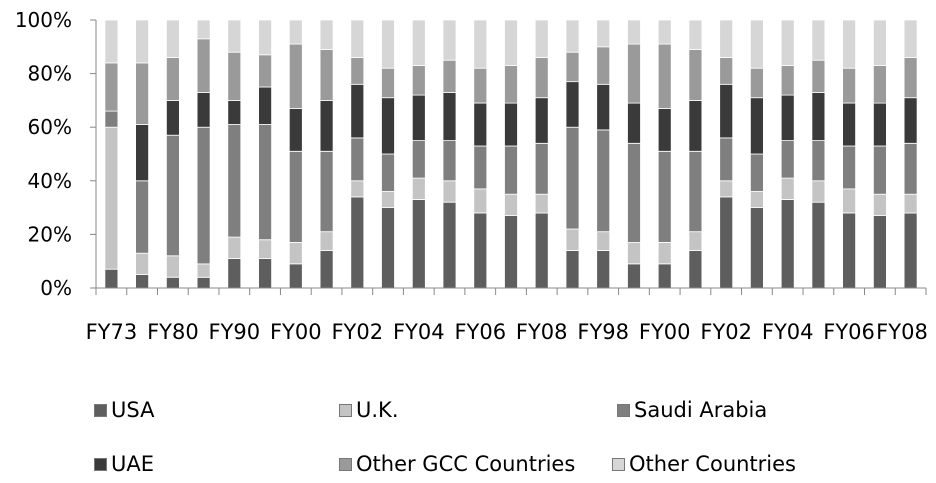  What do you see at coordinates (56, 154) in the screenshot?
I see `y-axis: 0% 20% 40% 60% 80% 100%` at bounding box center [56, 154].